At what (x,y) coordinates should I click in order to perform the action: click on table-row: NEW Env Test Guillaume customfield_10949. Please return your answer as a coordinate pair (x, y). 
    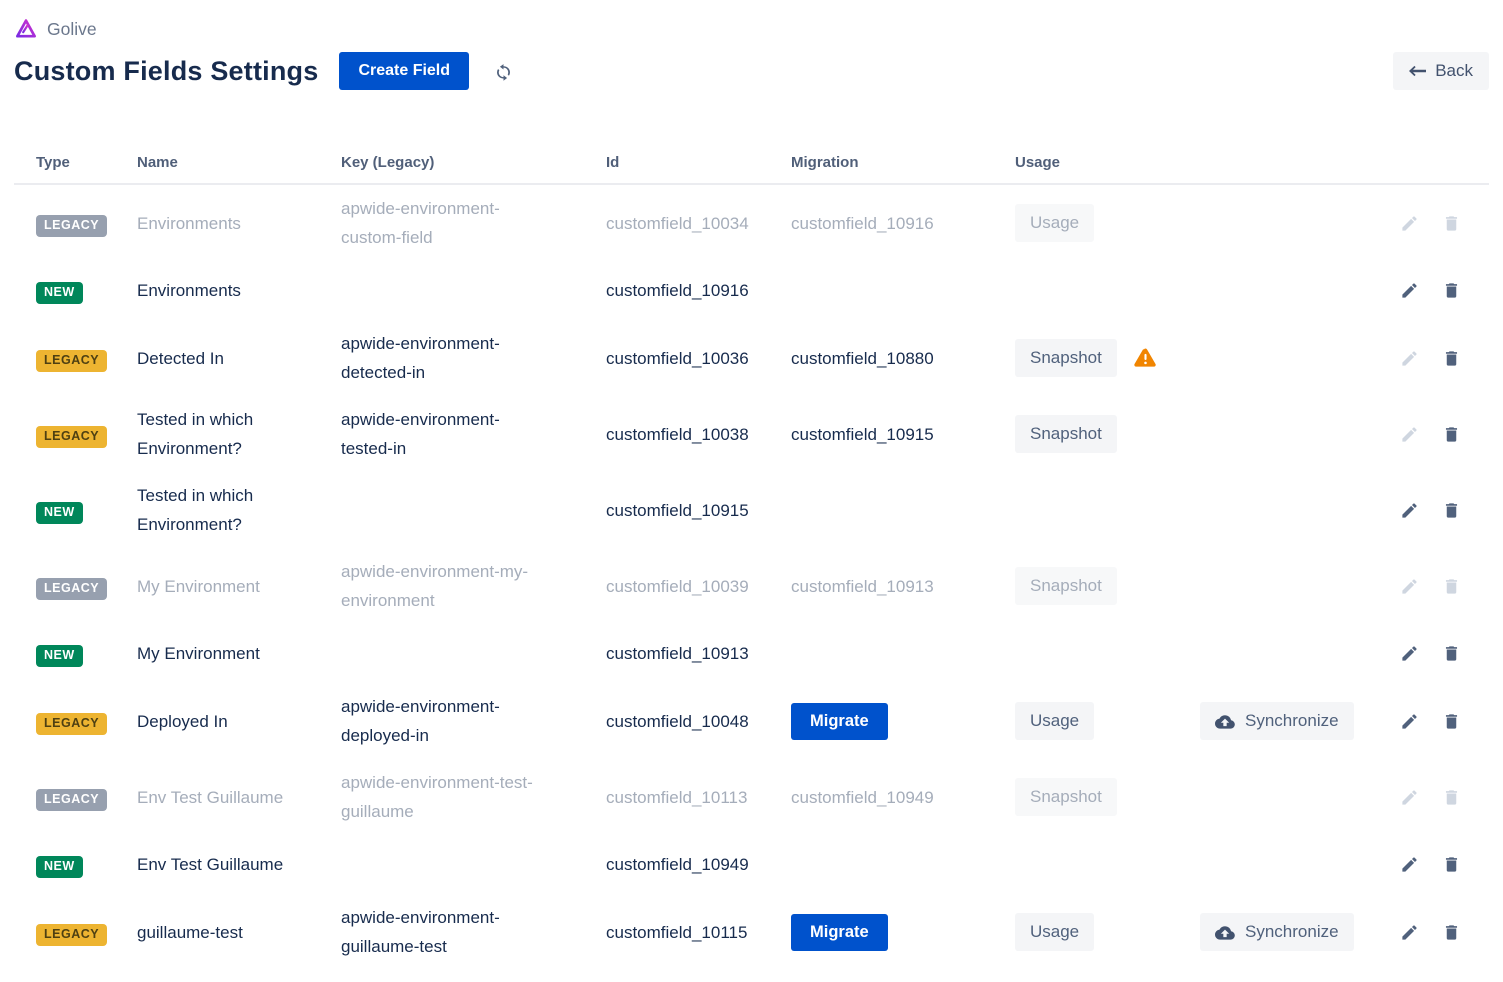
    Looking at the image, I should click on (751, 864).